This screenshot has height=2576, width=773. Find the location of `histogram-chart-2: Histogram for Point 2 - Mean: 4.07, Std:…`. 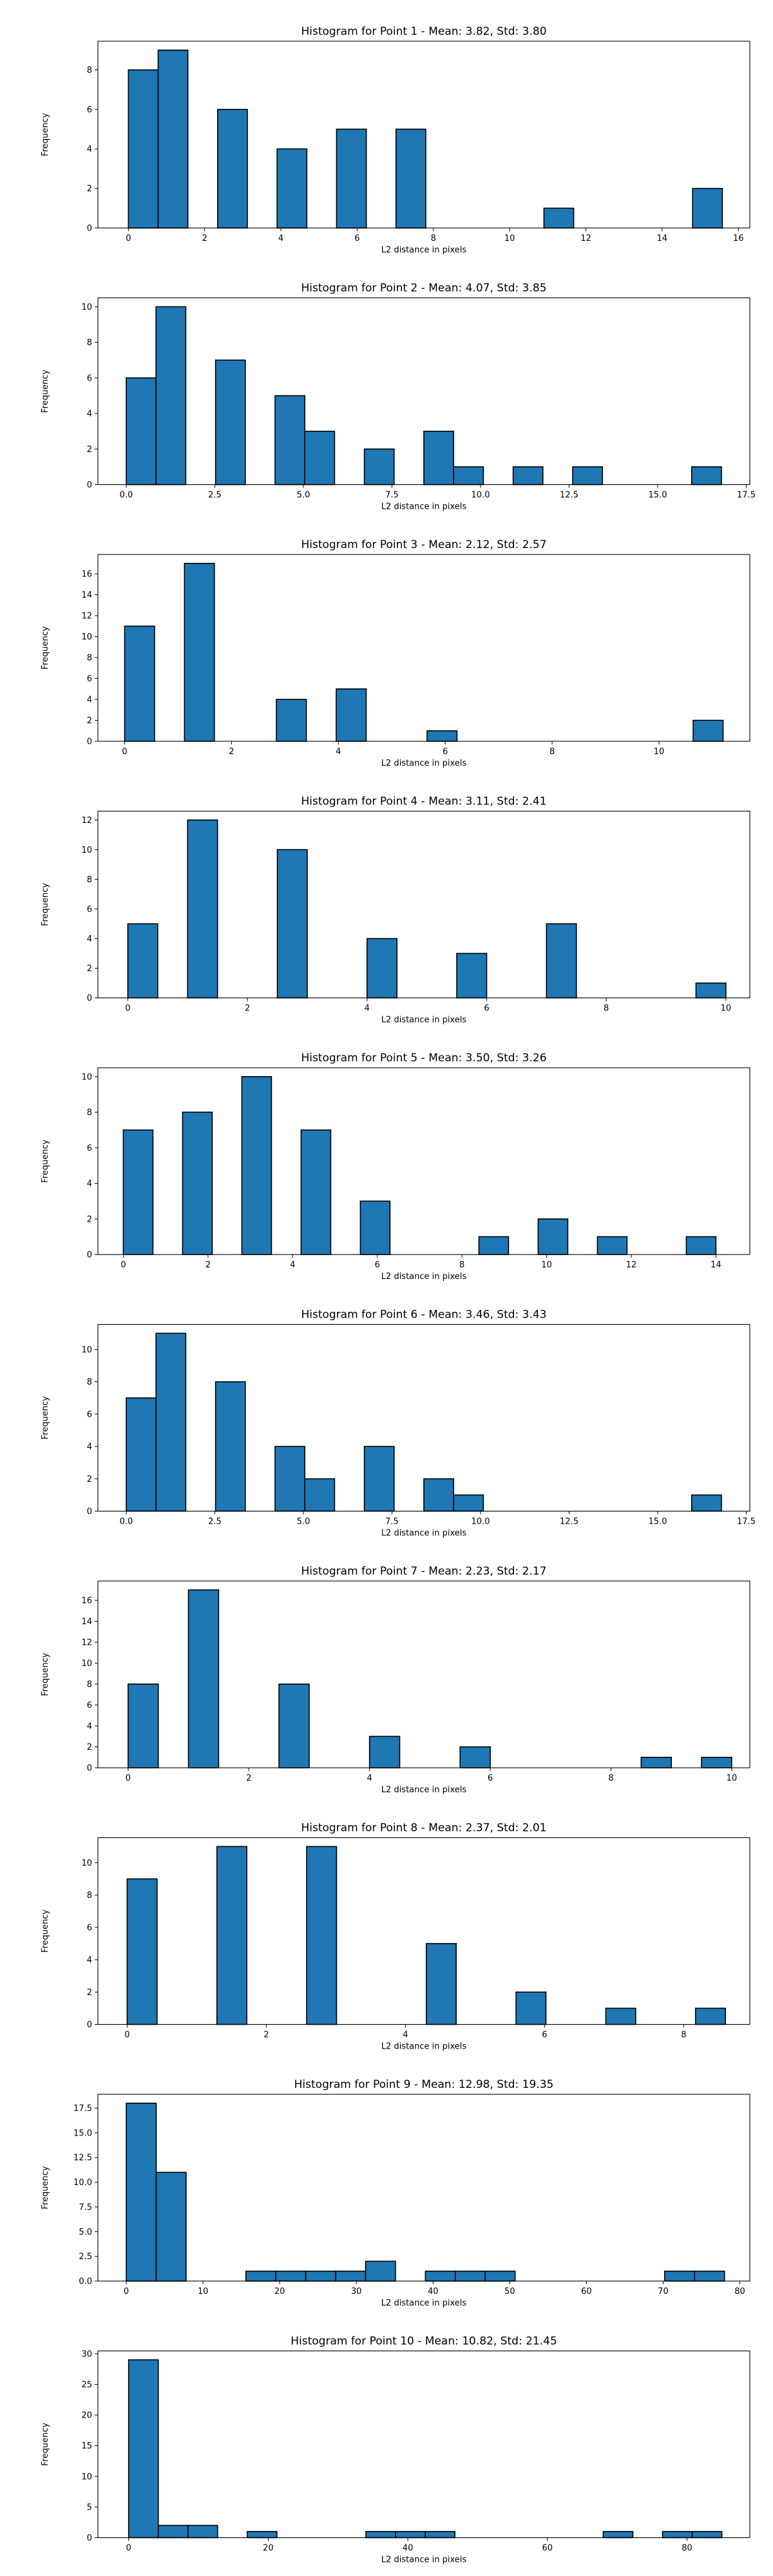

histogram-chart-2: Histogram for Point 2 - Mean: 4.07, Std:… is located at coordinates (398, 397).